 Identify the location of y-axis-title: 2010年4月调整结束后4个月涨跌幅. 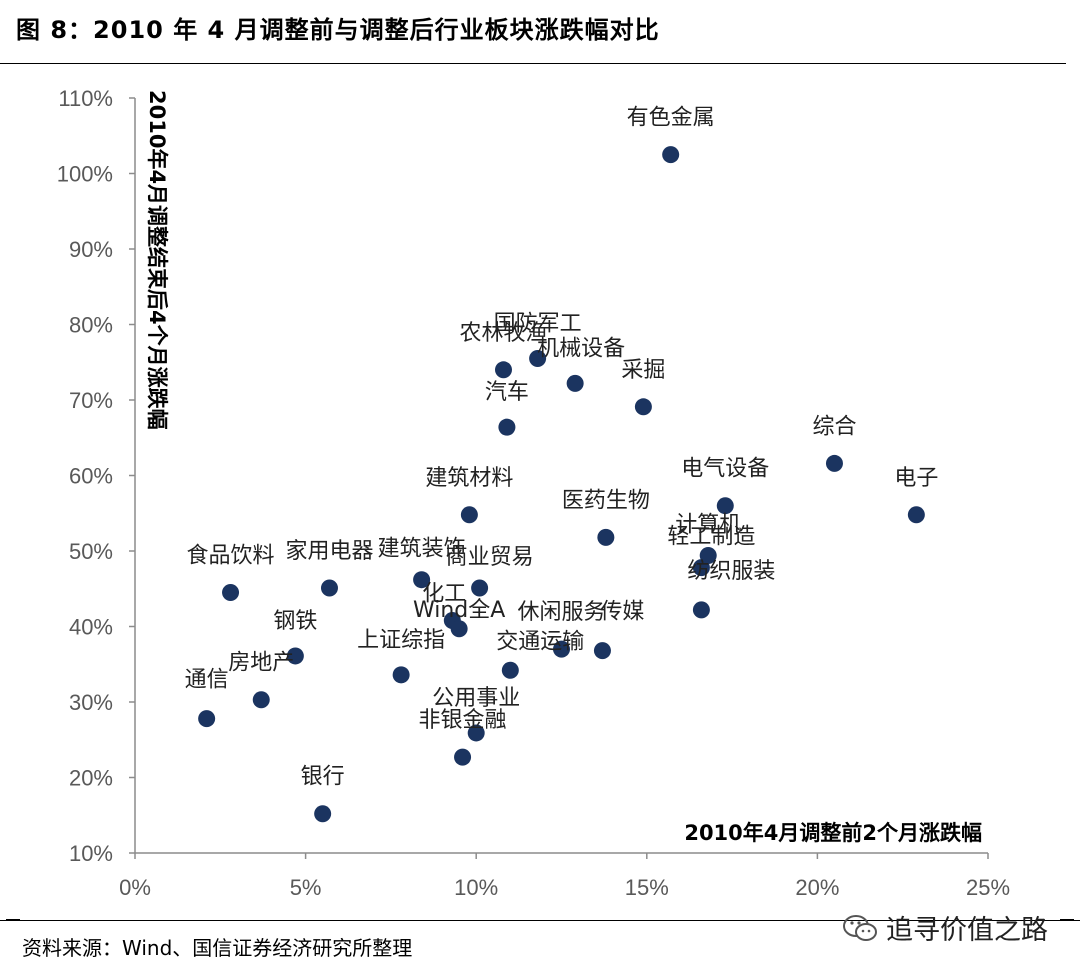
(157, 260).